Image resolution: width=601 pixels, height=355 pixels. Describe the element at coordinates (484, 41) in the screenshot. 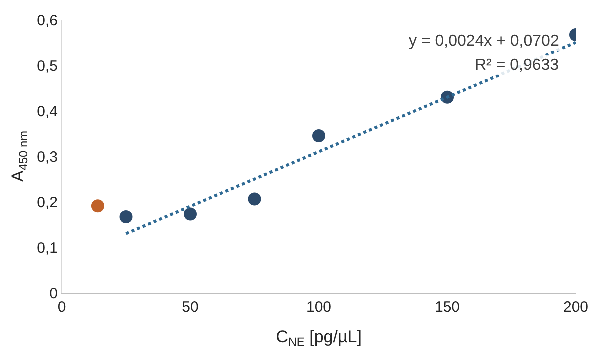

I see `annotation: y = 0,0024x + 0,0702` at that location.